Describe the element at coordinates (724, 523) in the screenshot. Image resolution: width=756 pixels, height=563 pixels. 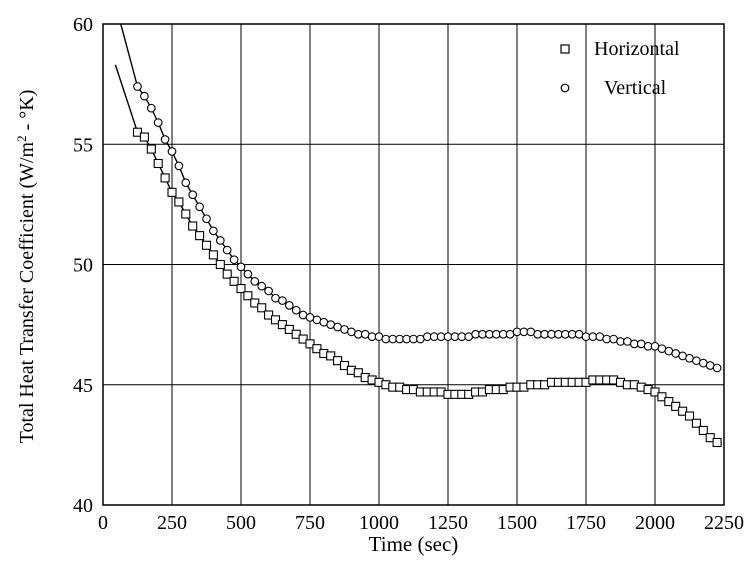
I see `x-tick-label: 2250` at that location.